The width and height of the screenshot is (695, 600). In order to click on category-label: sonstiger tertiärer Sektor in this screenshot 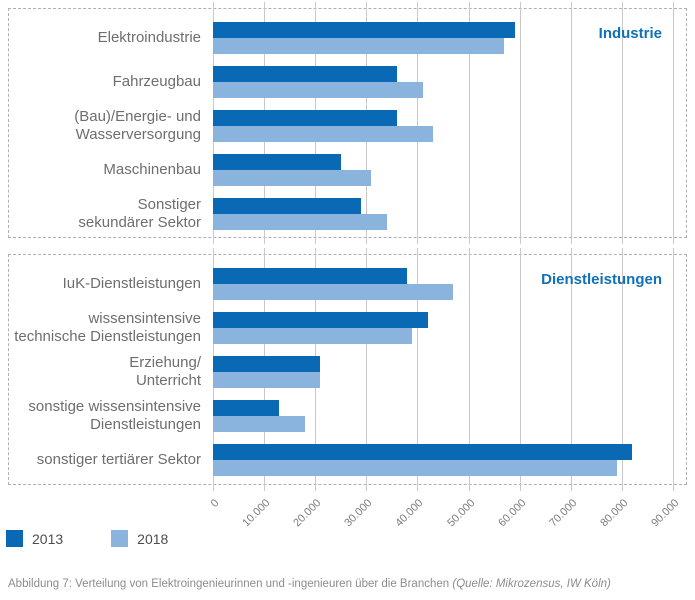, I will do `click(118, 459)`.